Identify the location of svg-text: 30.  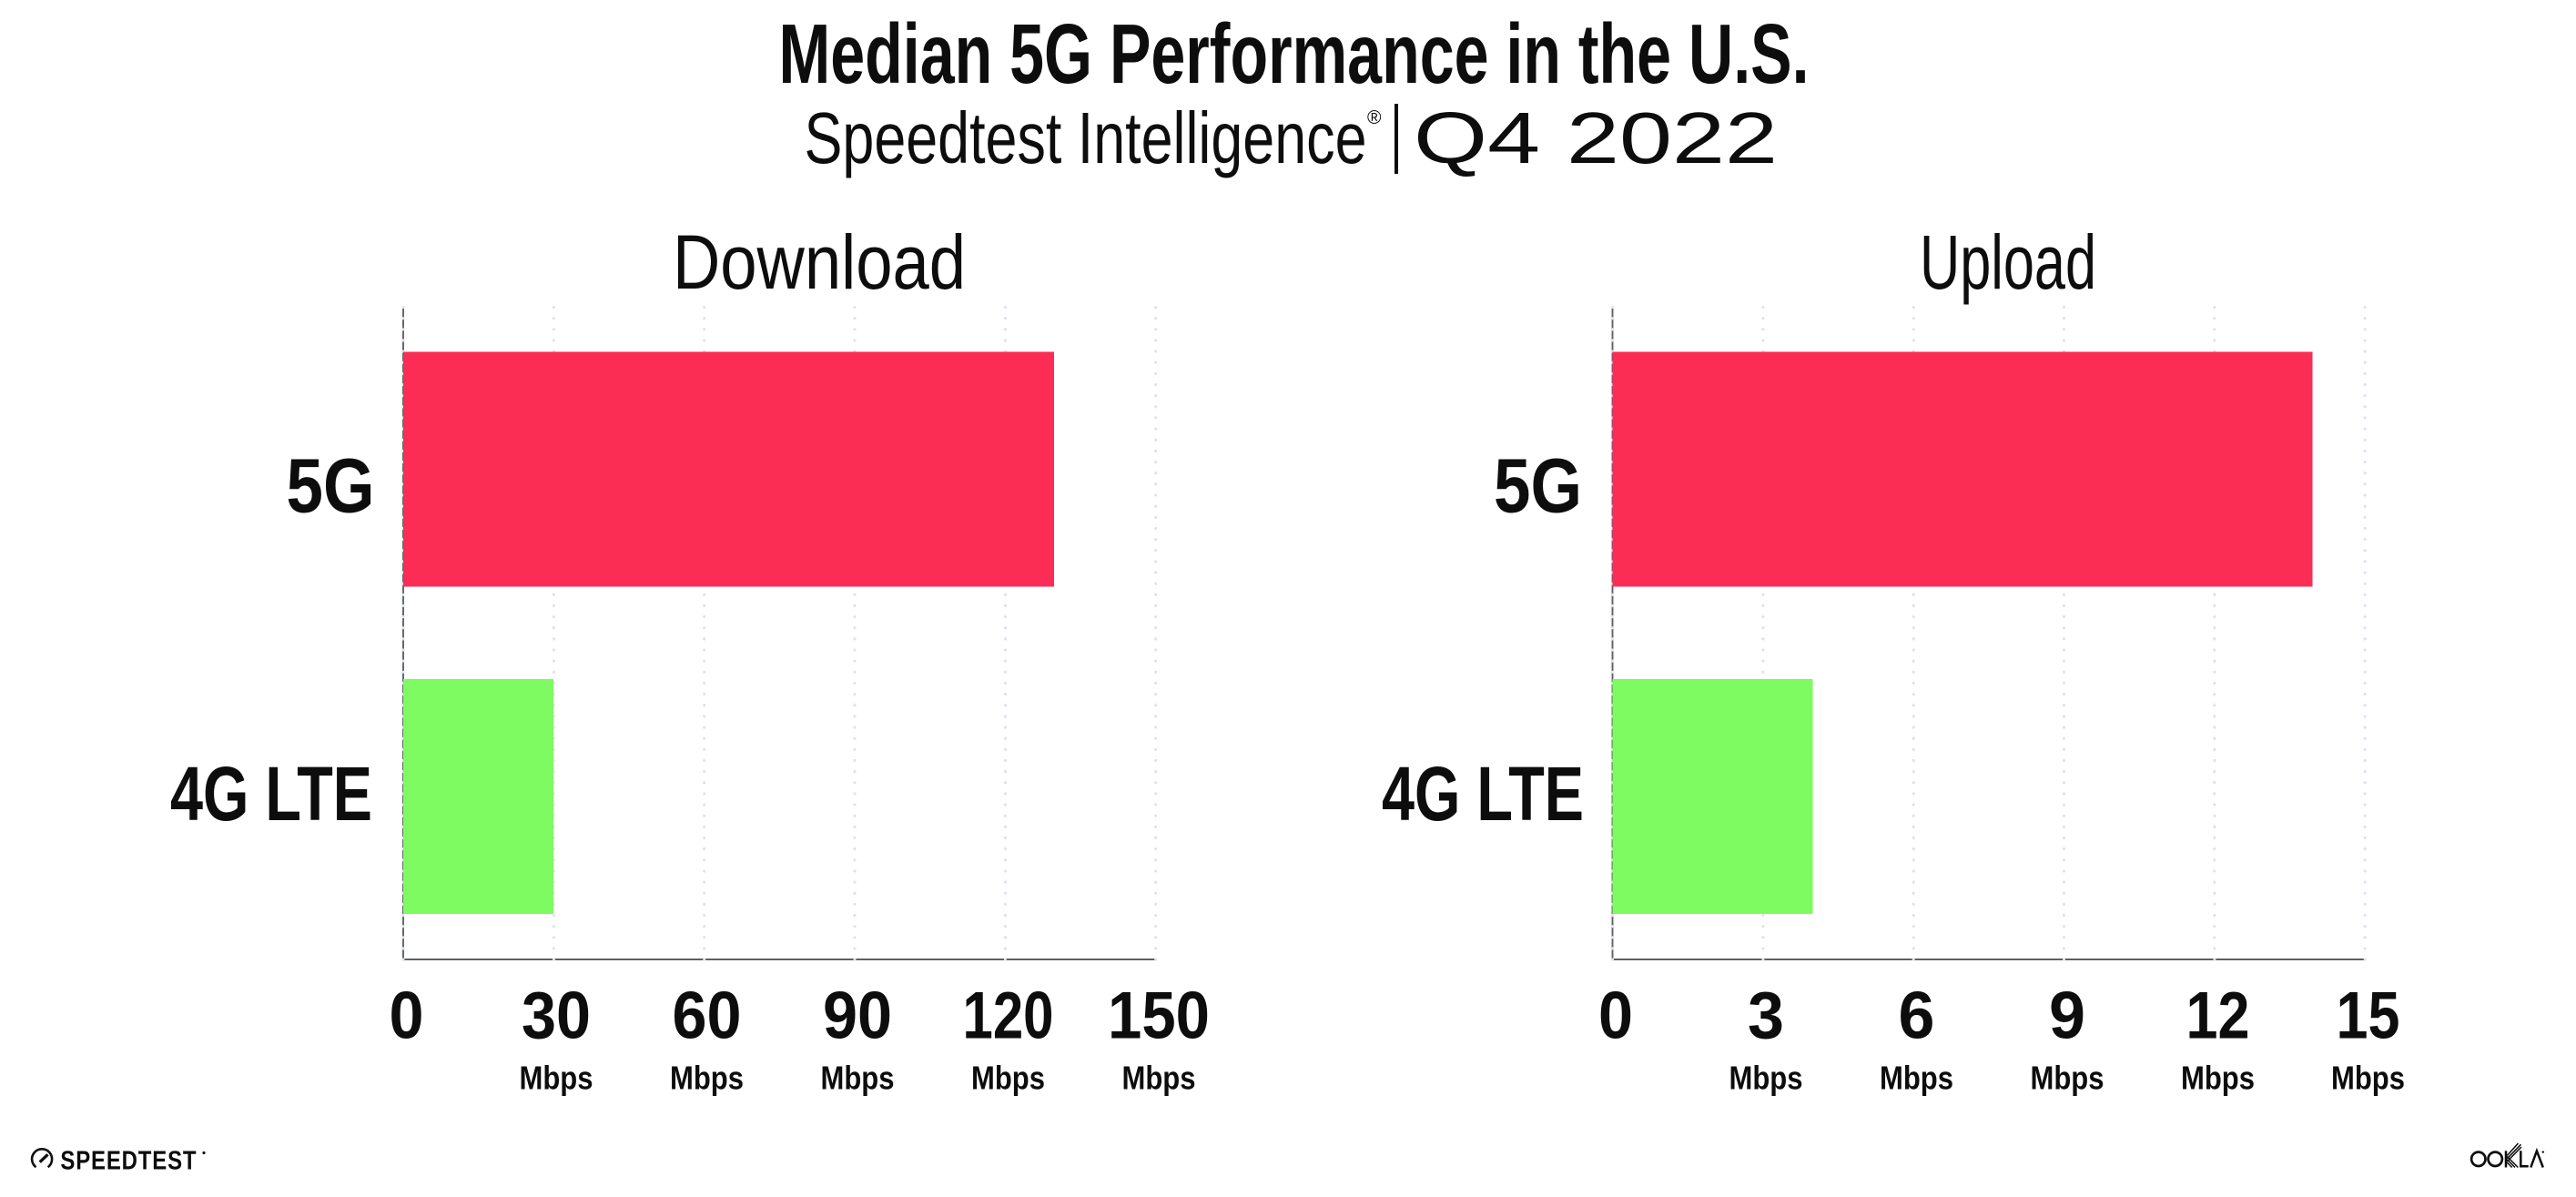
(556, 1016).